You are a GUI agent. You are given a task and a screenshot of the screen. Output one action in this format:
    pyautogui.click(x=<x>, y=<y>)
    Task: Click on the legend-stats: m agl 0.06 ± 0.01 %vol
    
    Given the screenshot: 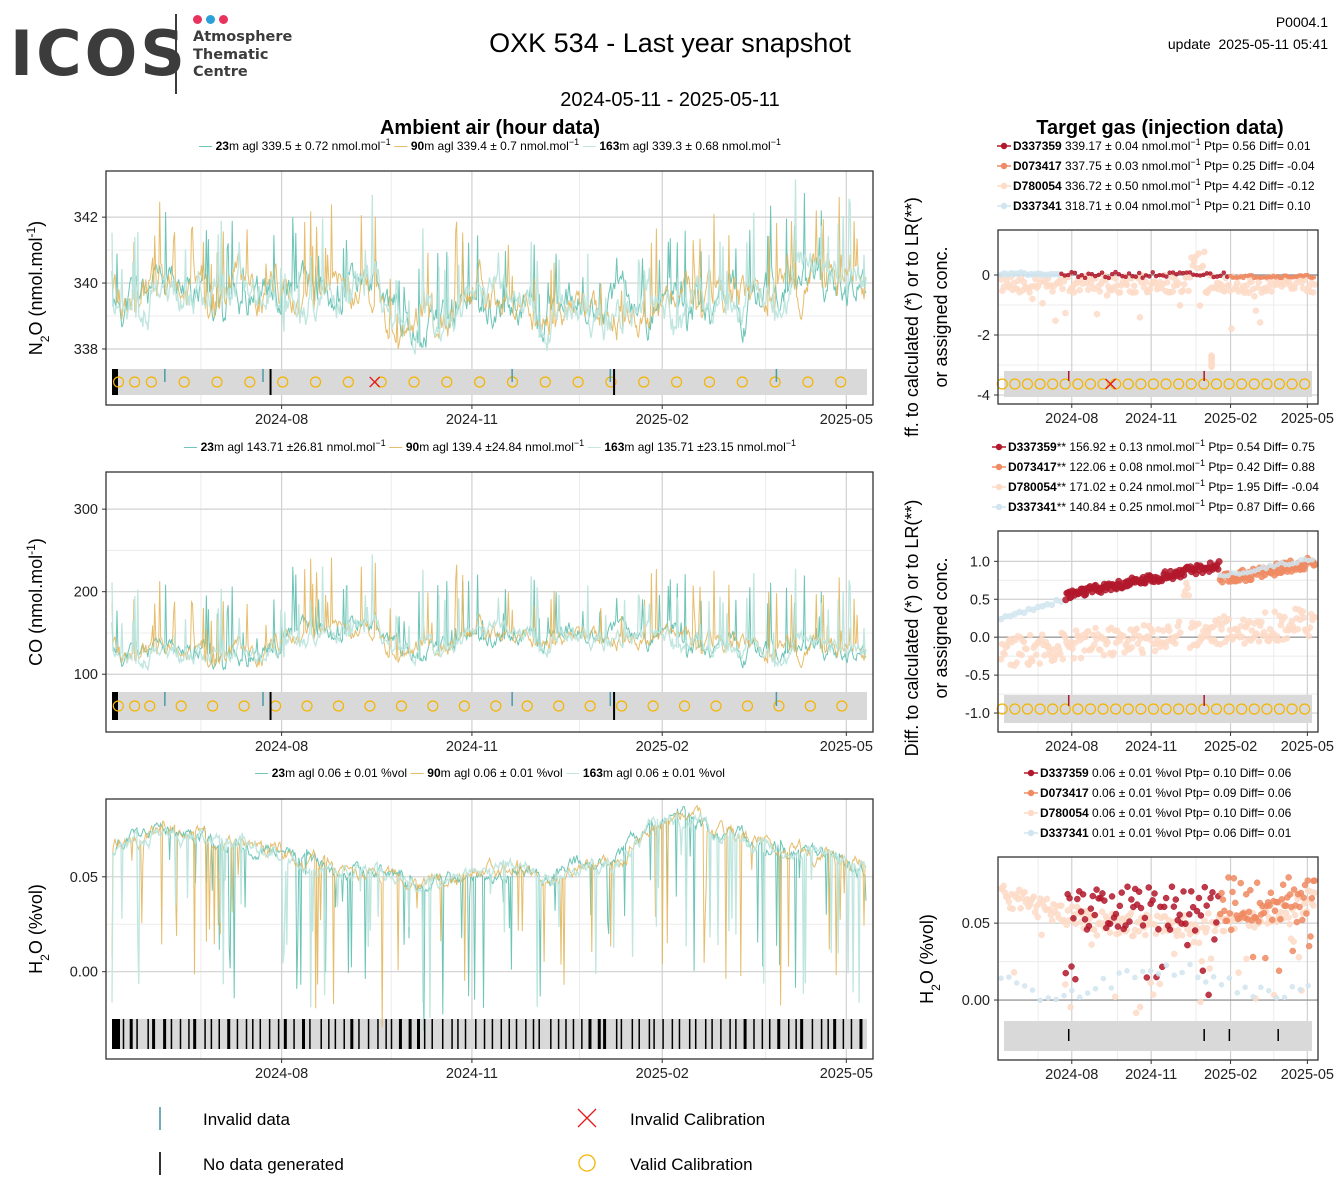 What is the action you would take?
    pyautogui.click(x=346, y=773)
    